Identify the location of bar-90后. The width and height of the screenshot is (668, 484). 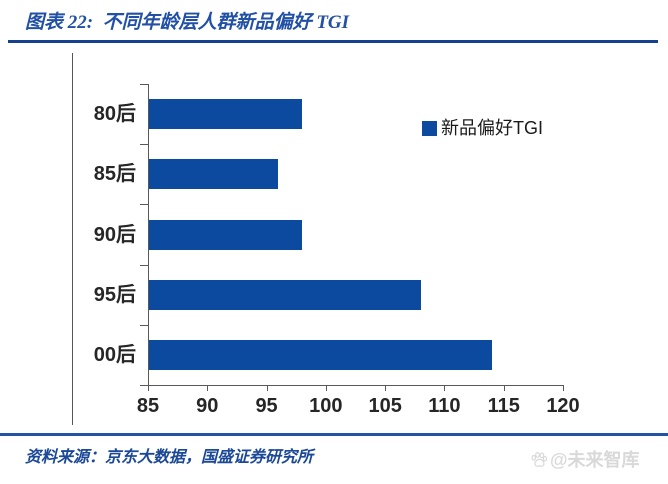
(226, 234).